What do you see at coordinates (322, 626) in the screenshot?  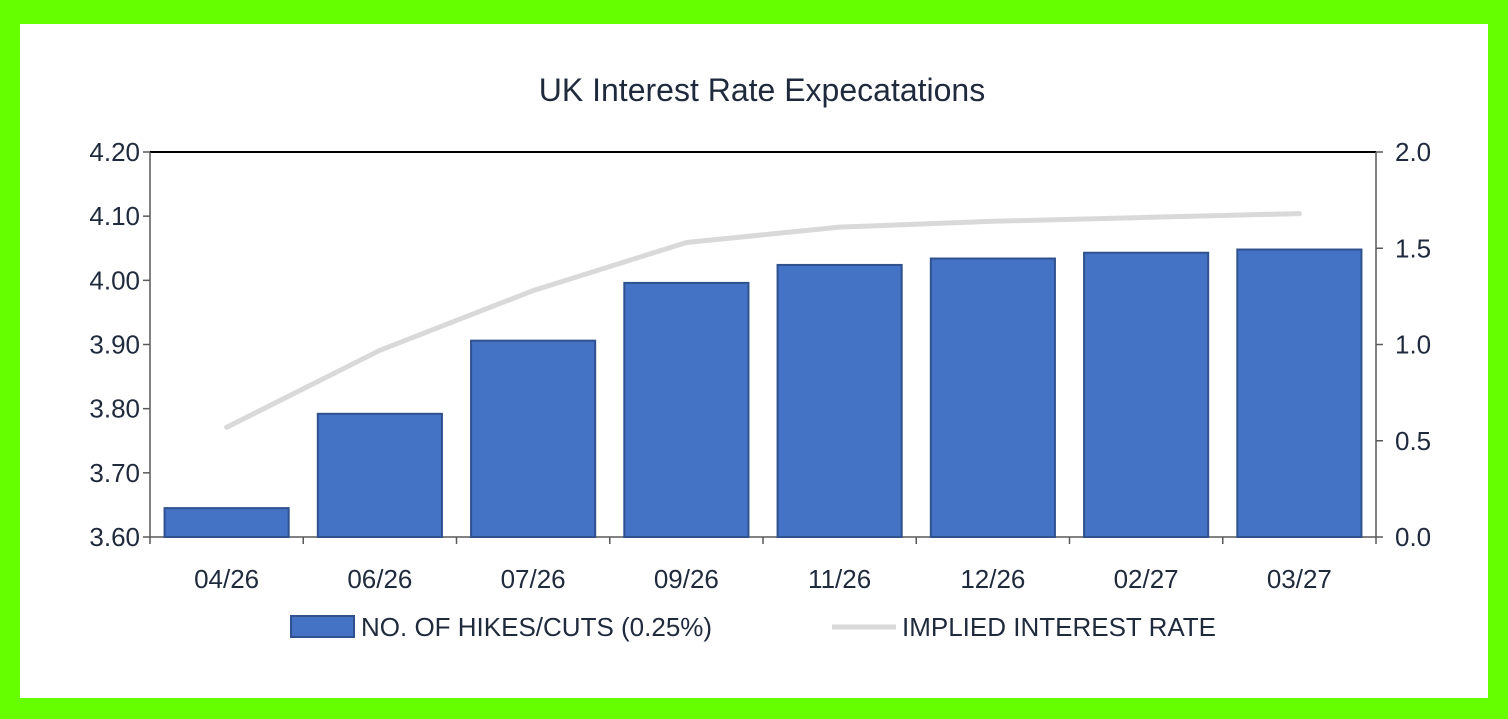 I see `legend-bar-swatch` at bounding box center [322, 626].